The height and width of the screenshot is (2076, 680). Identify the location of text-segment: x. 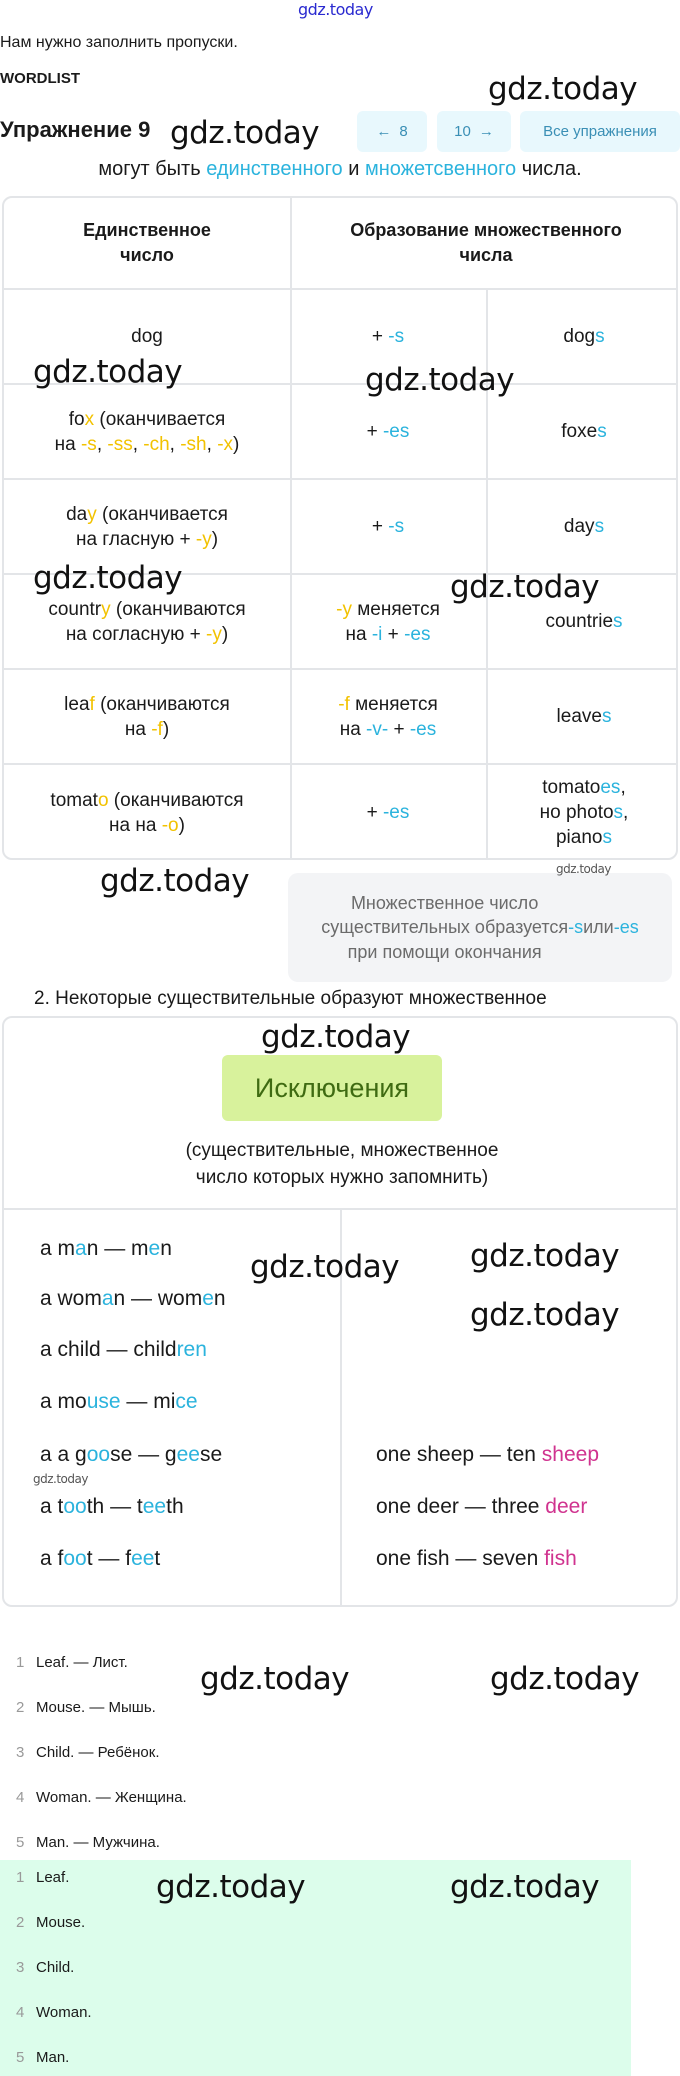
(89, 419).